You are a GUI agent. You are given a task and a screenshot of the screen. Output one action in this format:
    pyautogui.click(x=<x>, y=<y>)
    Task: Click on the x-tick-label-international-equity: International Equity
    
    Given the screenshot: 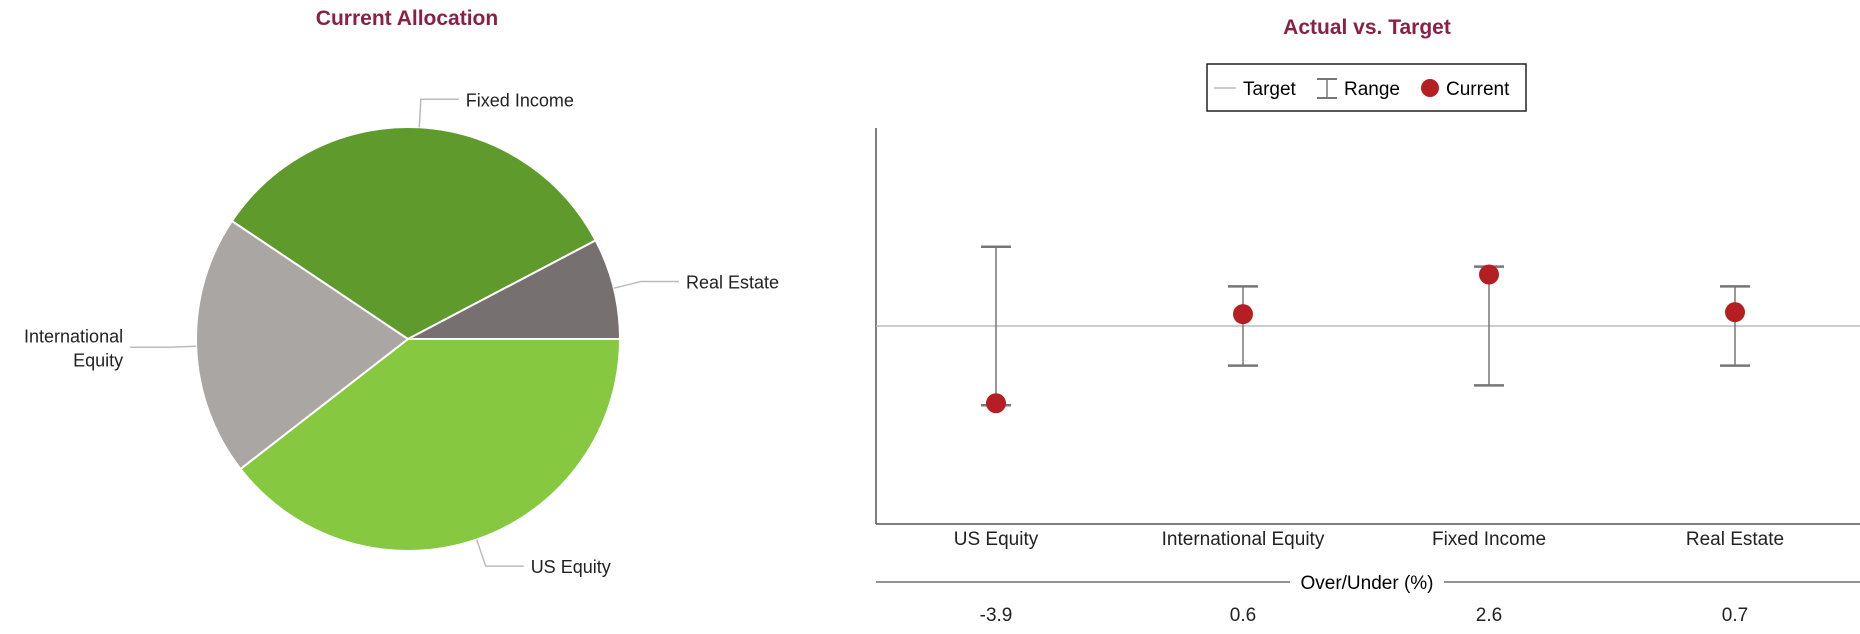 What is the action you would take?
    pyautogui.click(x=1243, y=539)
    